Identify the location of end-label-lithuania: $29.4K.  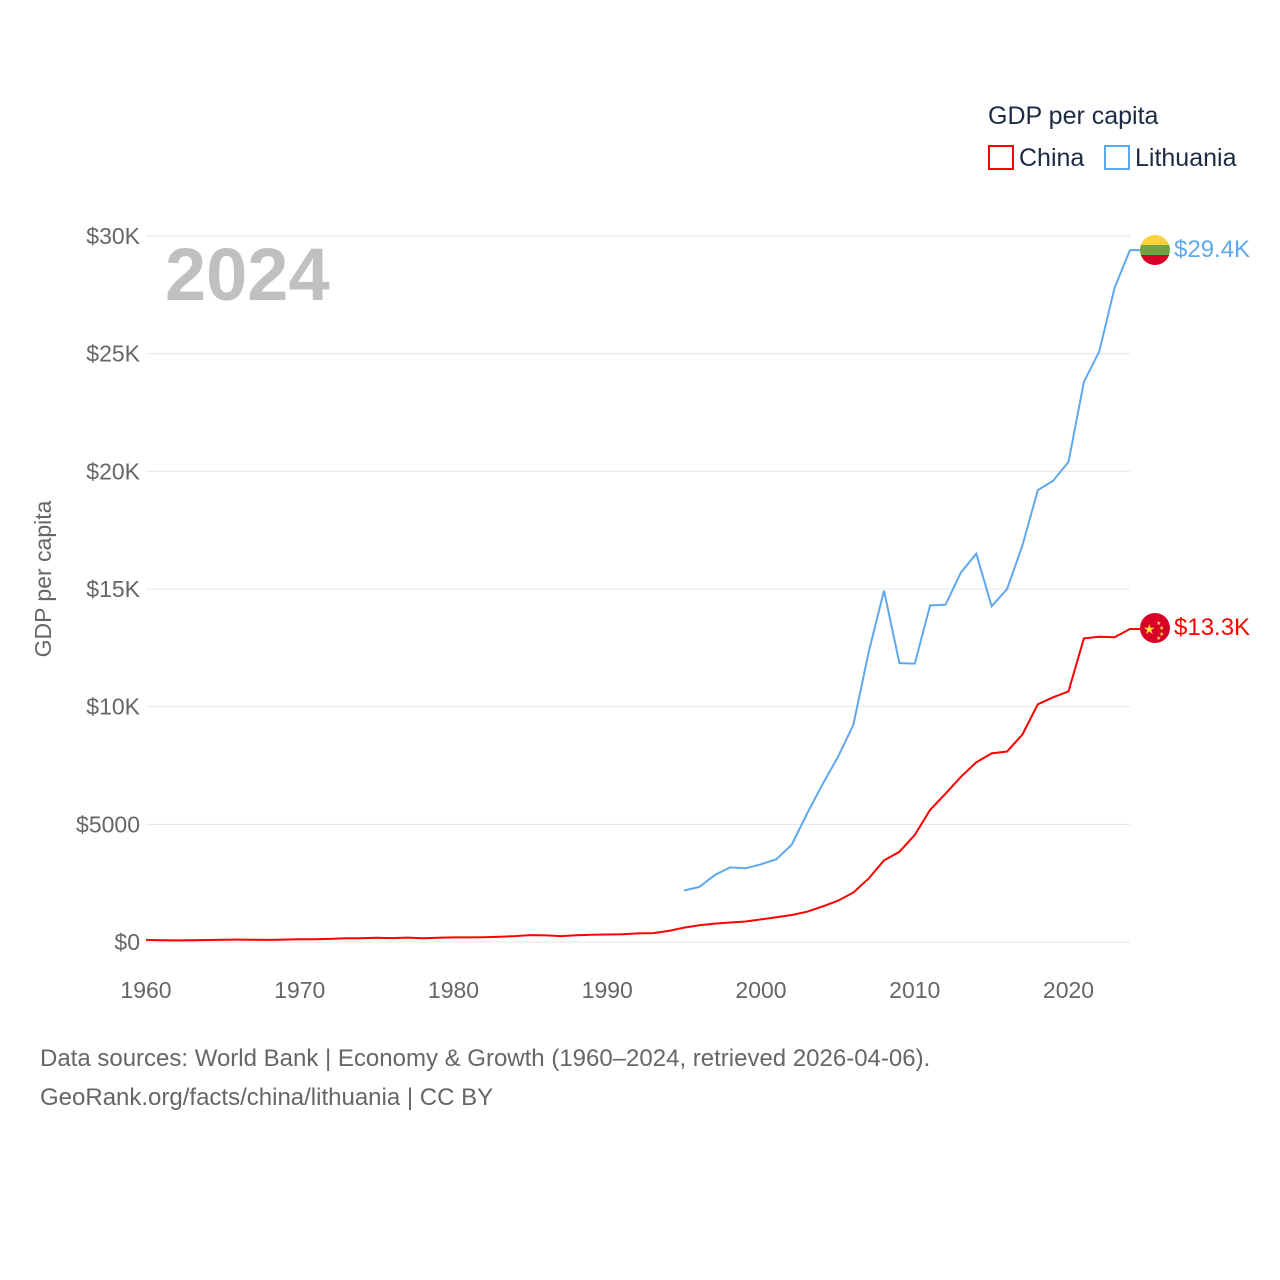
(1212, 249).